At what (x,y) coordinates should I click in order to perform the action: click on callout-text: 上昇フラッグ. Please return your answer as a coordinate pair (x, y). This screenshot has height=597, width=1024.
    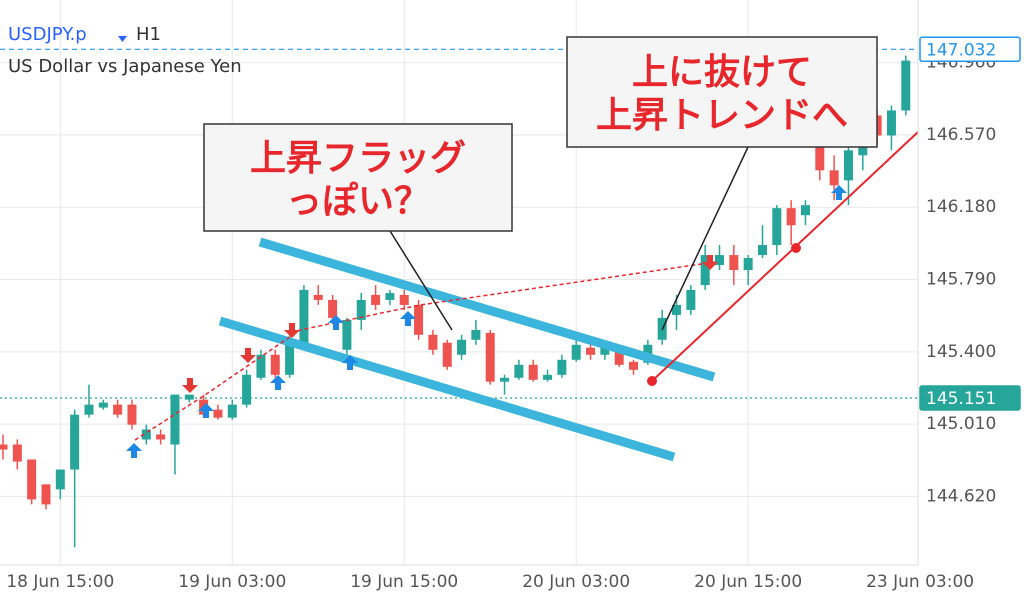
    Looking at the image, I should click on (358, 158).